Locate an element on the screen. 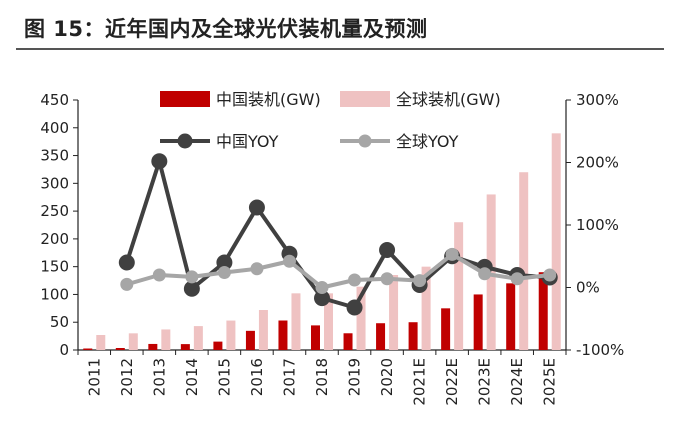 Image resolution: width=680 pixels, height=432 pixels. x-tick-label: 2013 is located at coordinates (159, 377).